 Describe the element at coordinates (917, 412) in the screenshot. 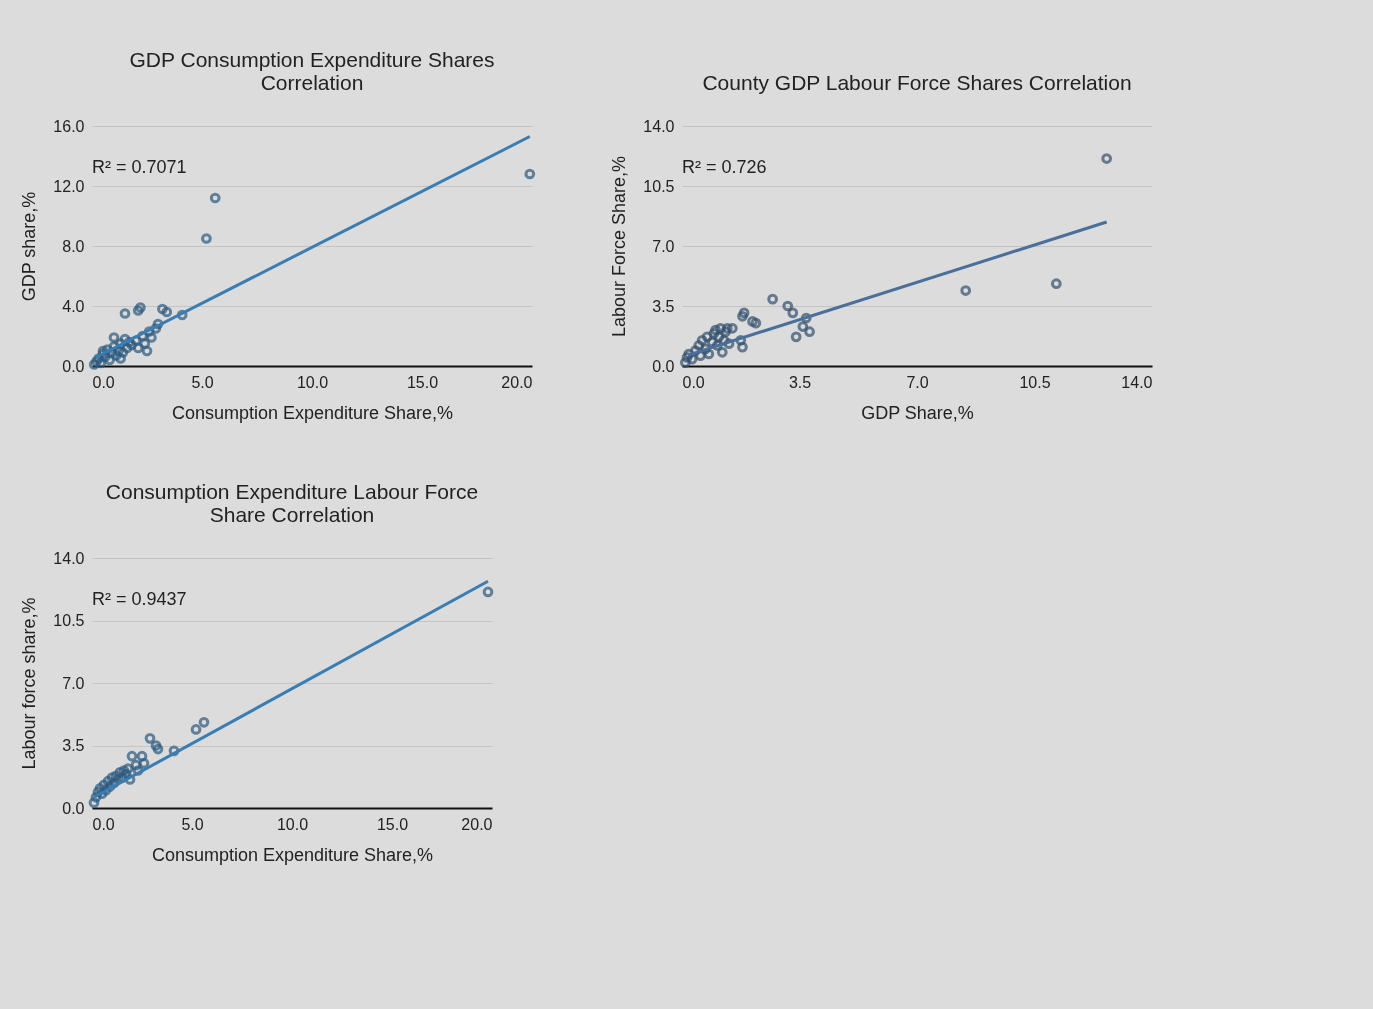

I see `x-axis-title: GDP Share,%` at that location.